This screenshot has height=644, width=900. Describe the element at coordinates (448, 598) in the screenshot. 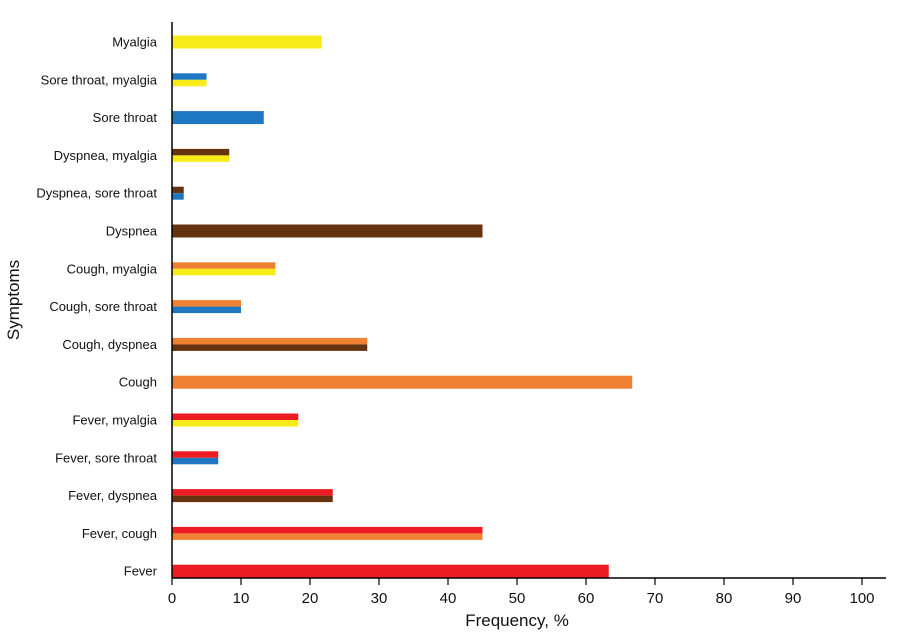

I see `x-tick-label-40: 40` at that location.